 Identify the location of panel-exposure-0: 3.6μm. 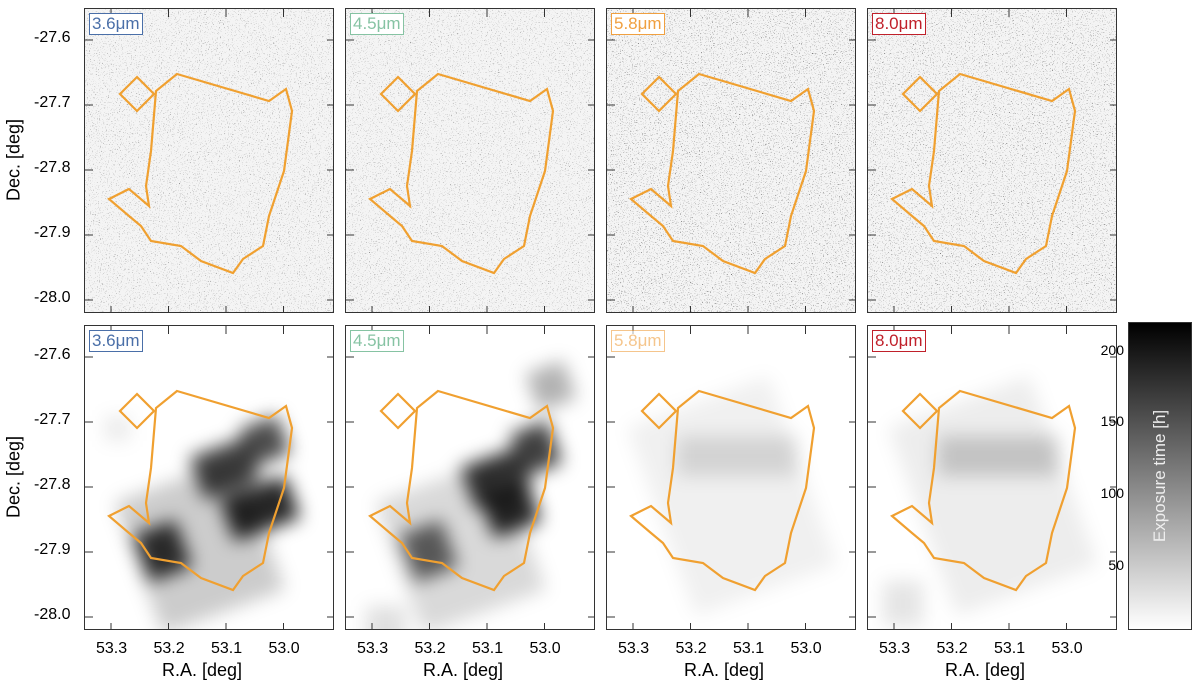
(209, 477).